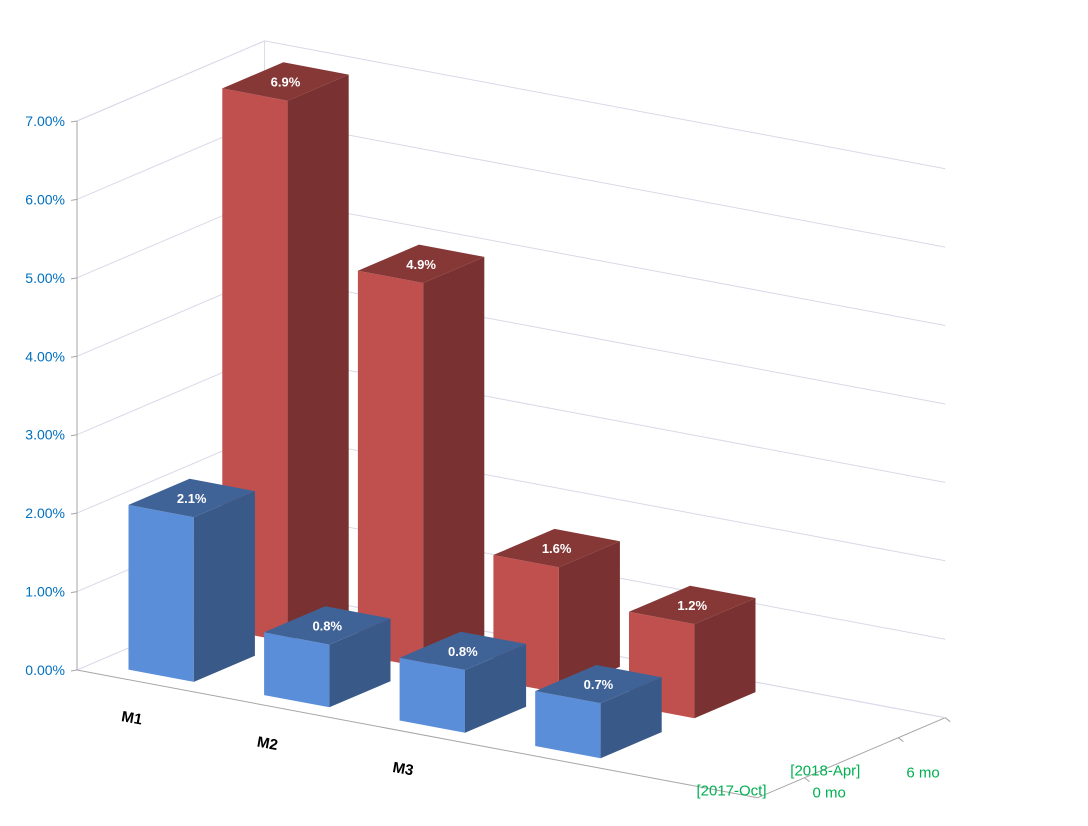  What do you see at coordinates (731, 791) in the screenshot?
I see `series-label-date: [2017-Oct]` at bounding box center [731, 791].